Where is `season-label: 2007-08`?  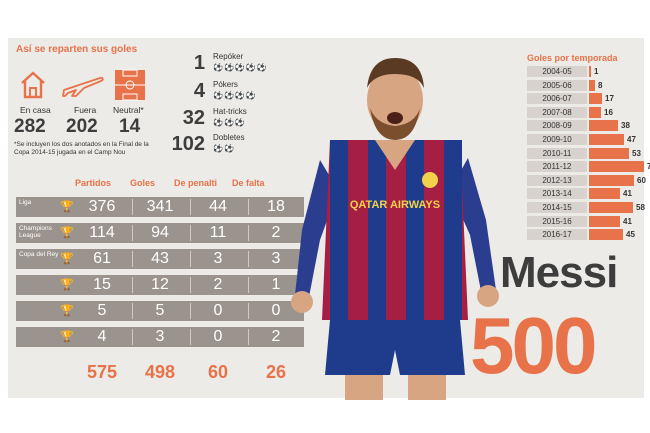 season-label: 2007-08 is located at coordinates (557, 112).